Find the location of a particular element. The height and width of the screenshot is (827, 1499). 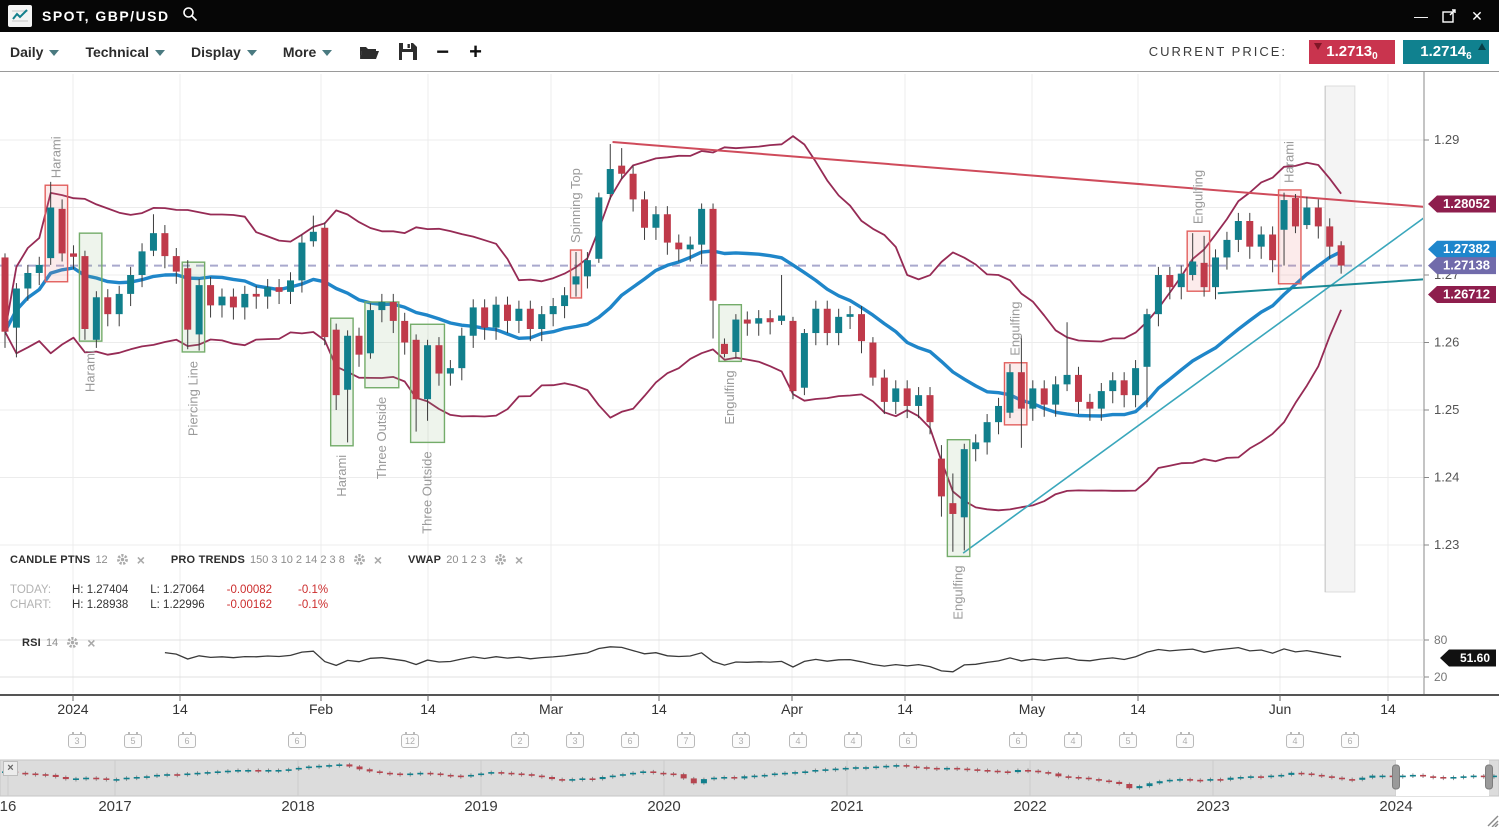

minimap-background is located at coordinates (749, 778).